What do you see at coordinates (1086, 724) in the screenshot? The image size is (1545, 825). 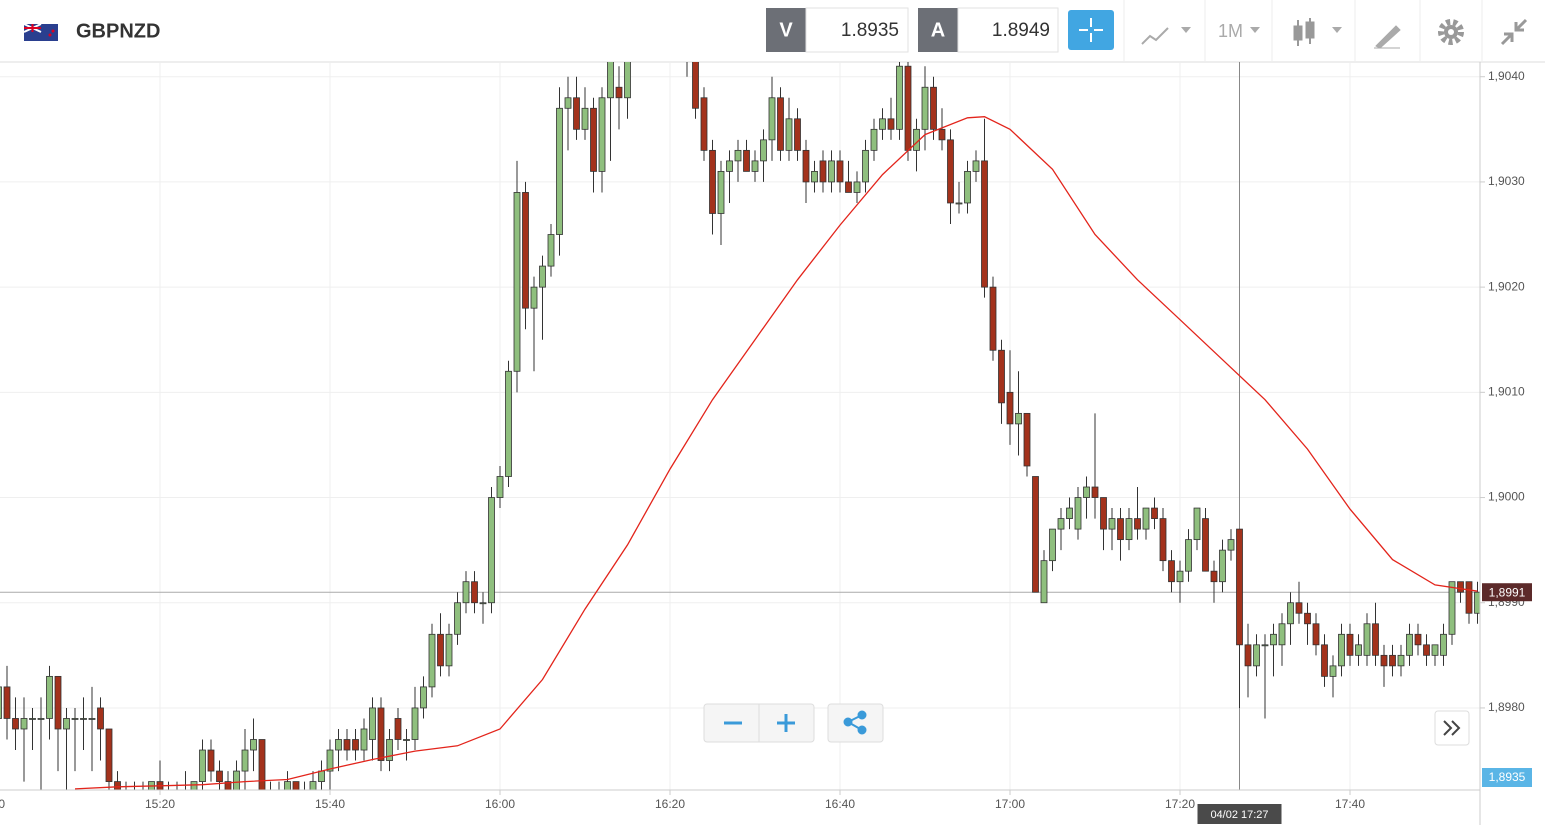 I see `zoom-controls` at bounding box center [1086, 724].